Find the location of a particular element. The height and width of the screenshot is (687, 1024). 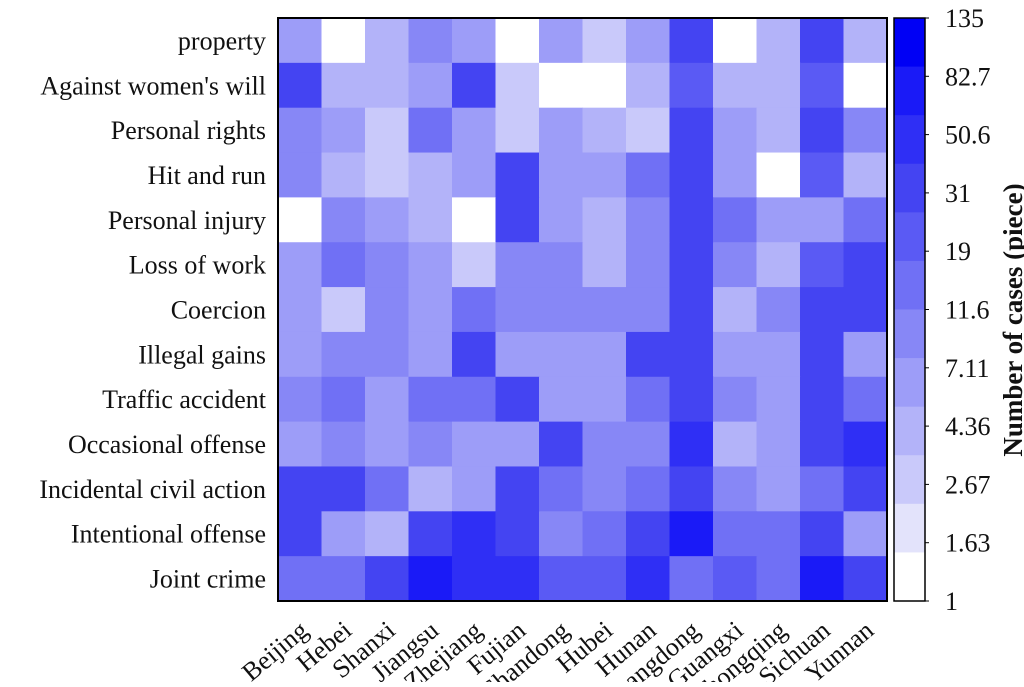

colorbar-tick-label: 1 is located at coordinates (951, 601).